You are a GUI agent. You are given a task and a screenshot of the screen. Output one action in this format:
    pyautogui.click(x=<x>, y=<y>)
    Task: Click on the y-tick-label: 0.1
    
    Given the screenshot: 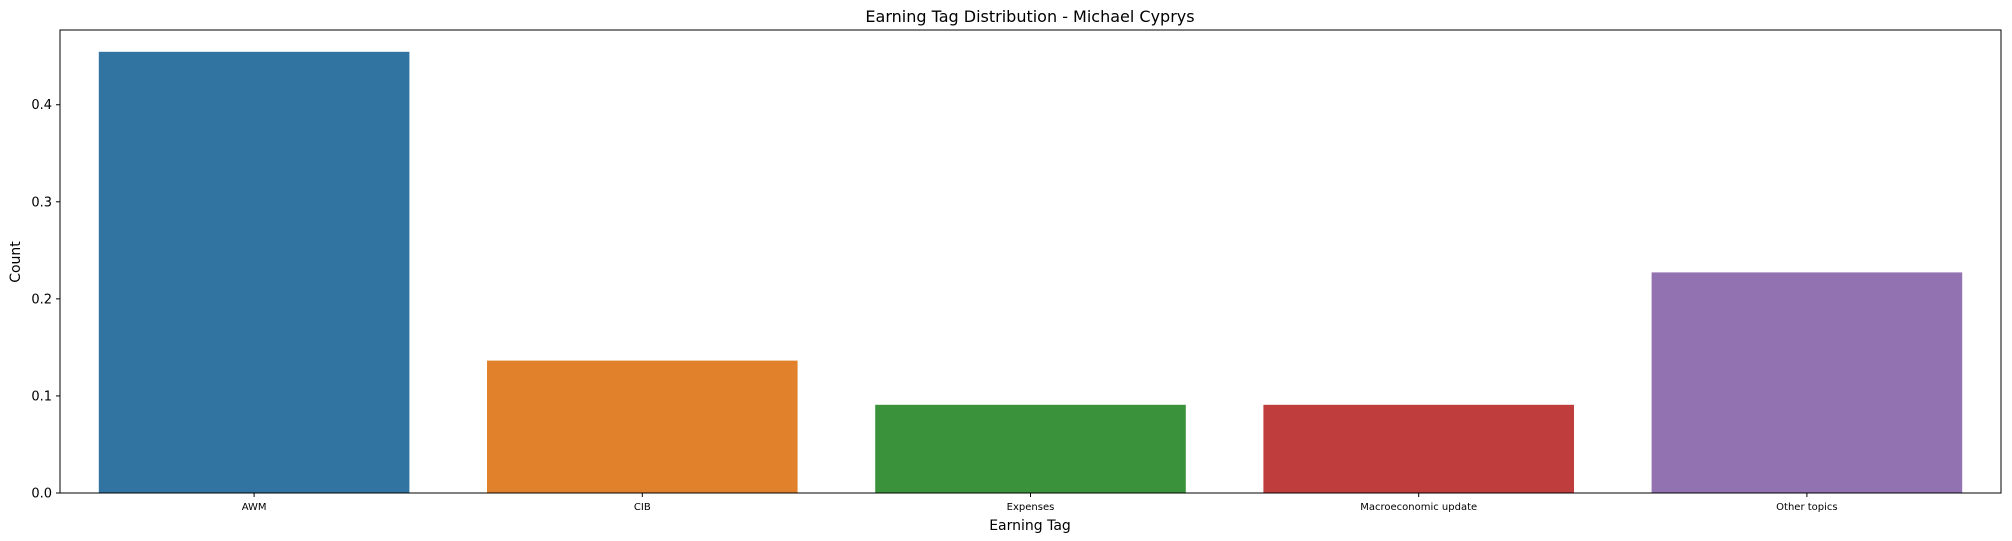 What is the action you would take?
    pyautogui.click(x=41, y=396)
    